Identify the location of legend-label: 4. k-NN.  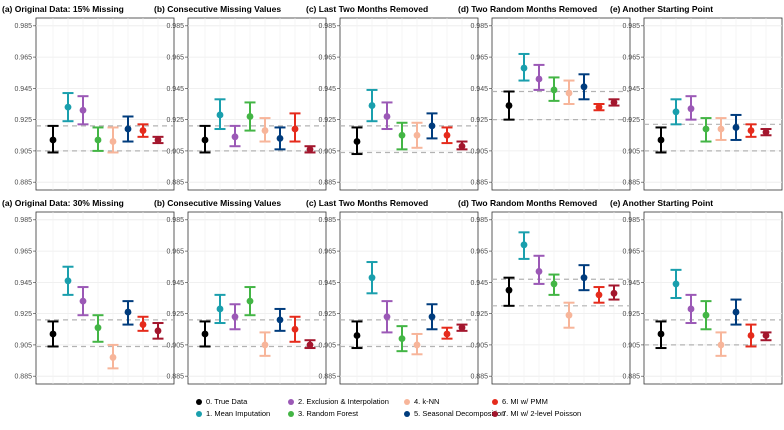
(427, 401).